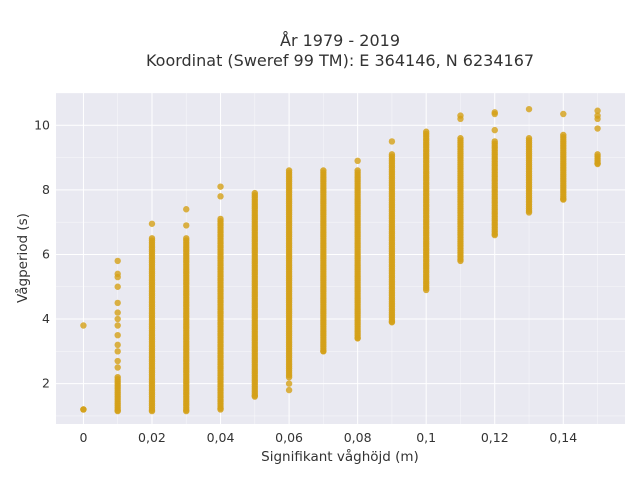  What do you see at coordinates (46, 383) in the screenshot?
I see `y-tick-label: 2` at bounding box center [46, 383].